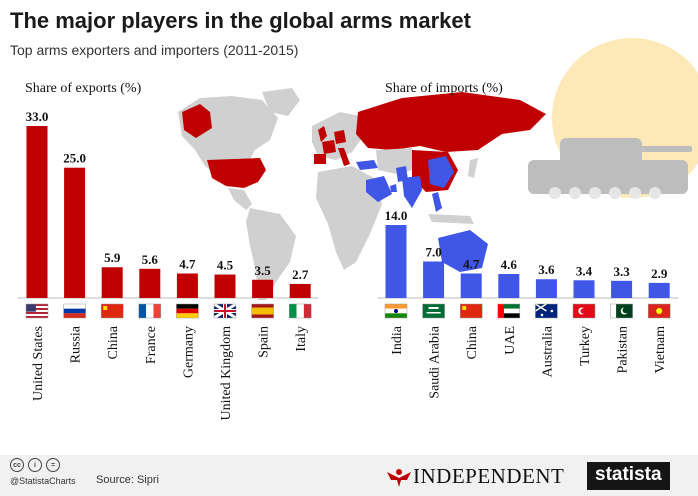 The image size is (698, 496). Describe the element at coordinates (264, 342) in the screenshot. I see `exports-category-label: Spain` at that location.